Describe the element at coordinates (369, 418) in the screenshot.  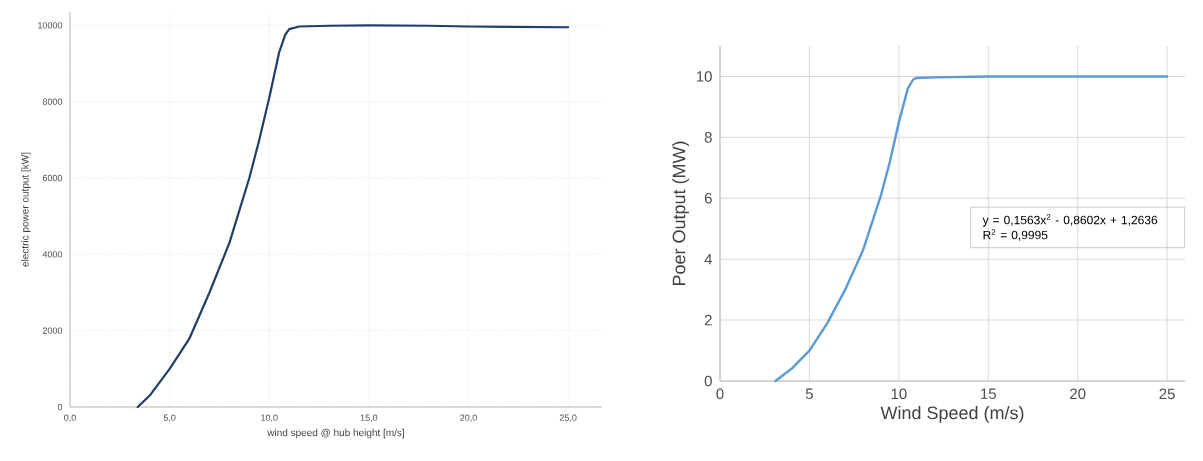
I see `x-tick-label: 15,0` at that location.